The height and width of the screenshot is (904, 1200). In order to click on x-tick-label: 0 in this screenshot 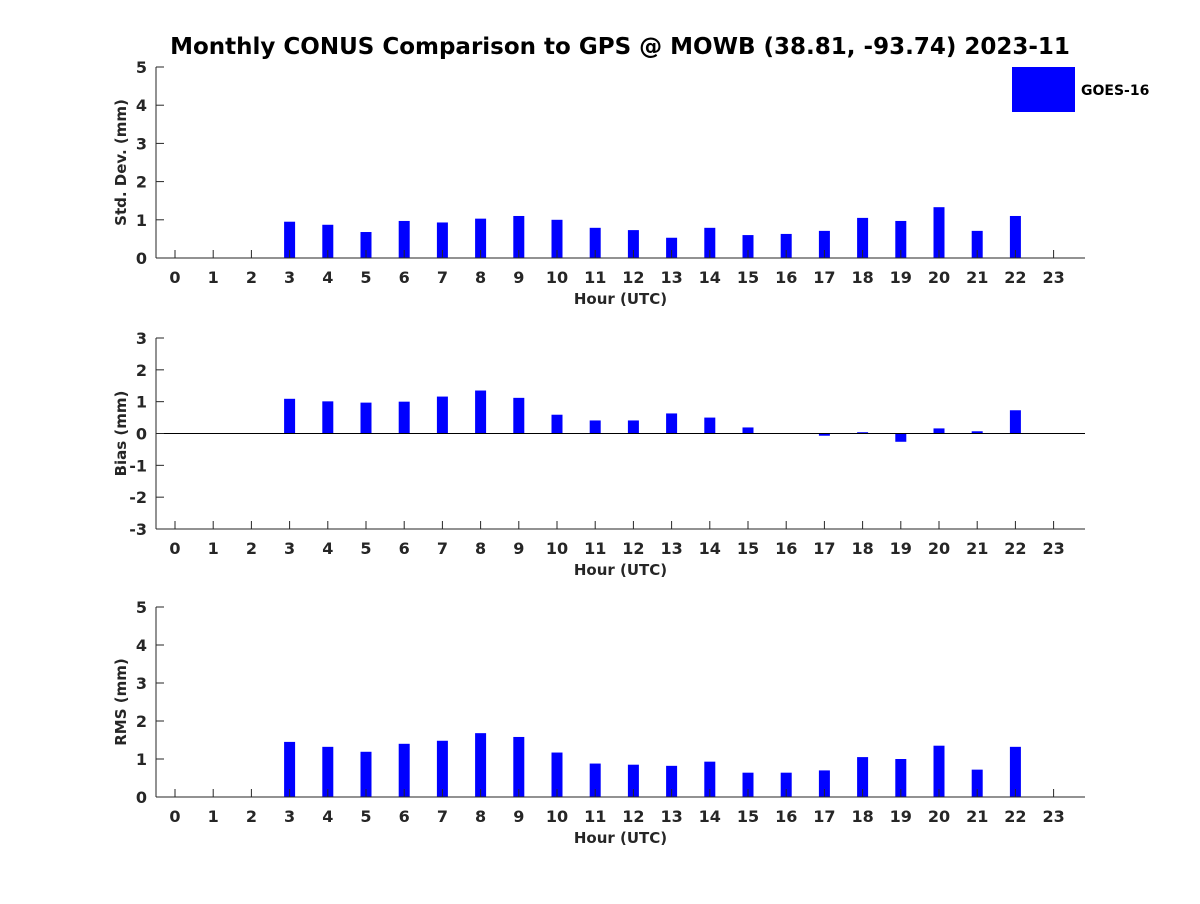, I will do `click(174, 277)`.